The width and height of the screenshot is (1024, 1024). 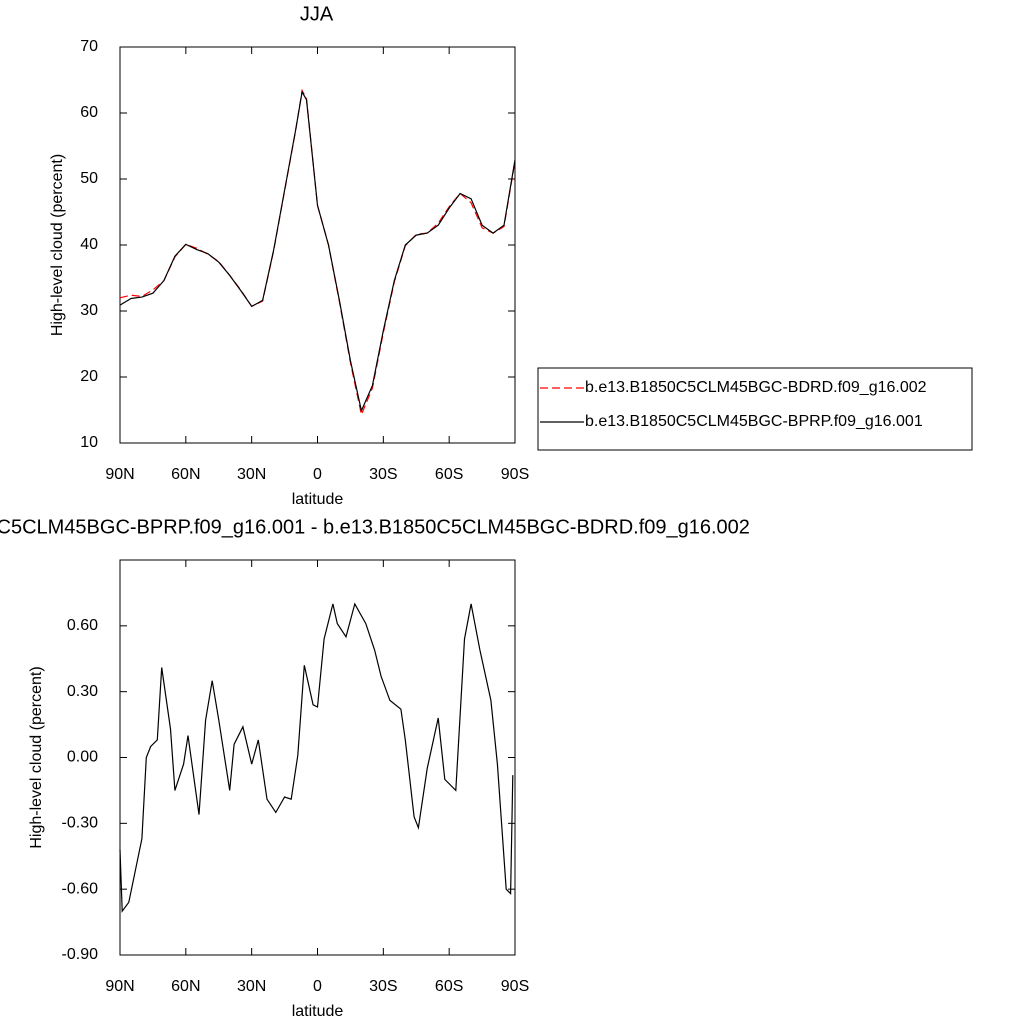 I want to click on y-tick-label: 50, so click(x=89, y=178).